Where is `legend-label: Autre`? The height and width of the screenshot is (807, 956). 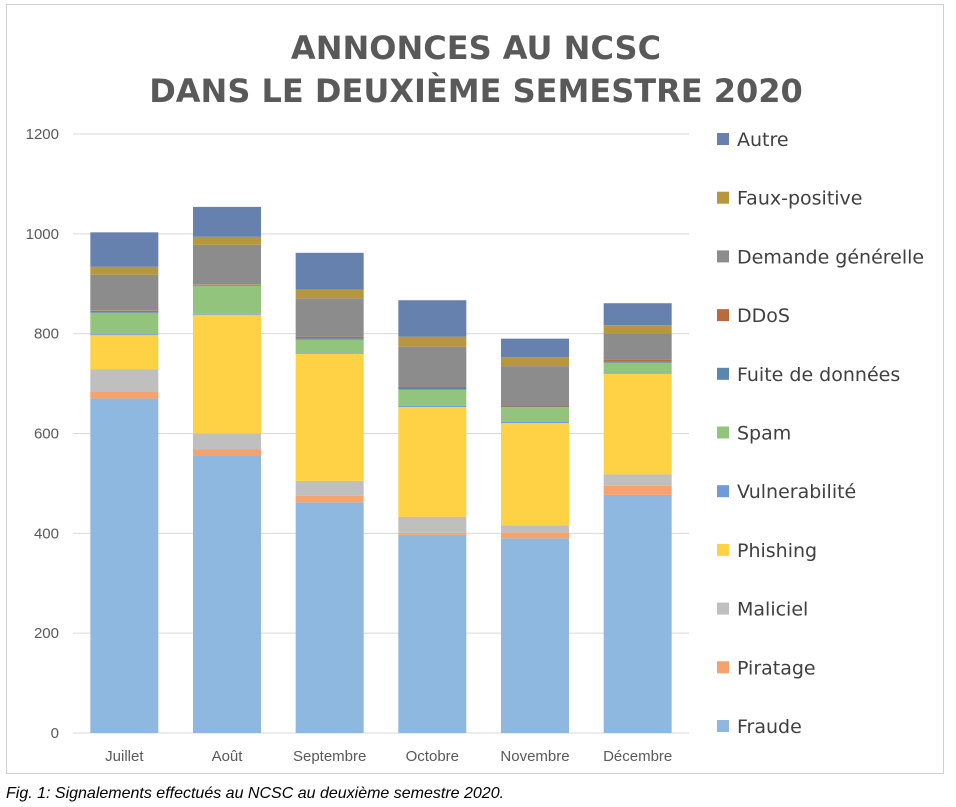 legend-label: Autre is located at coordinates (763, 140).